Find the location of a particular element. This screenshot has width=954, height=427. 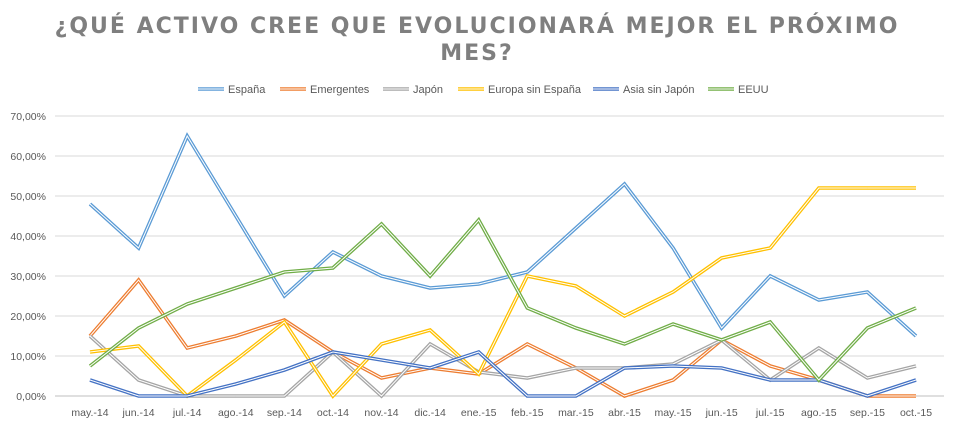

legend-item: Japón is located at coordinates (413, 90).